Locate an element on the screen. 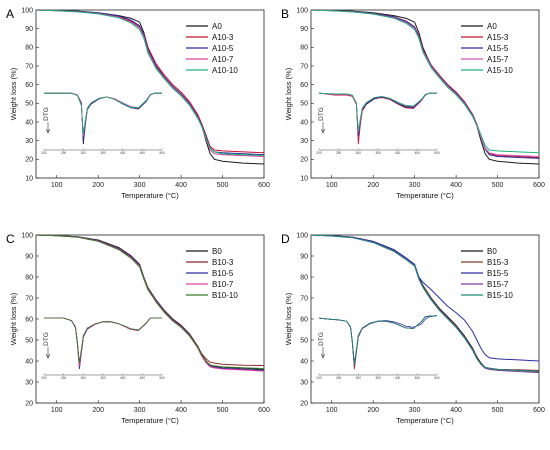 The width and height of the screenshot is (550, 450). legend-entry: A10-5 is located at coordinates (223, 48).